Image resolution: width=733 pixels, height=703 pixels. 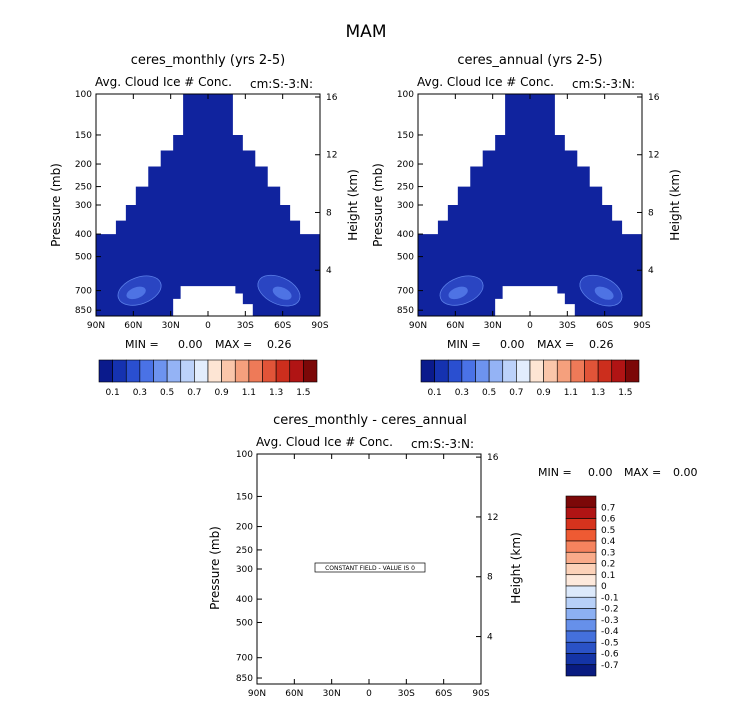 What do you see at coordinates (249, 393) in the screenshot?
I see `colorbar-label: 1.1` at bounding box center [249, 393].